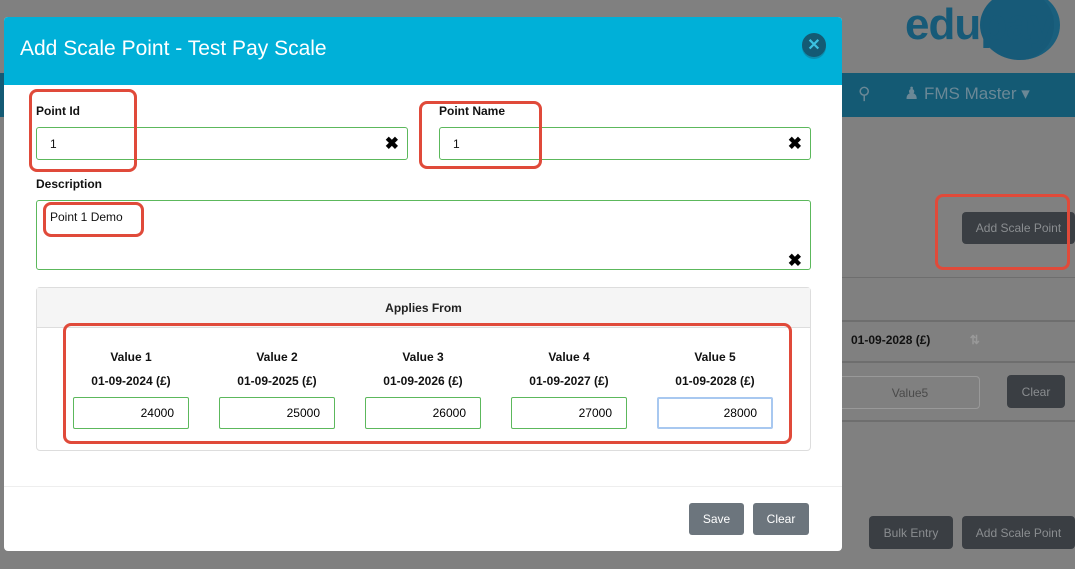 The width and height of the screenshot is (1075, 569). I want to click on value-label: Value 2, so click(277, 357).